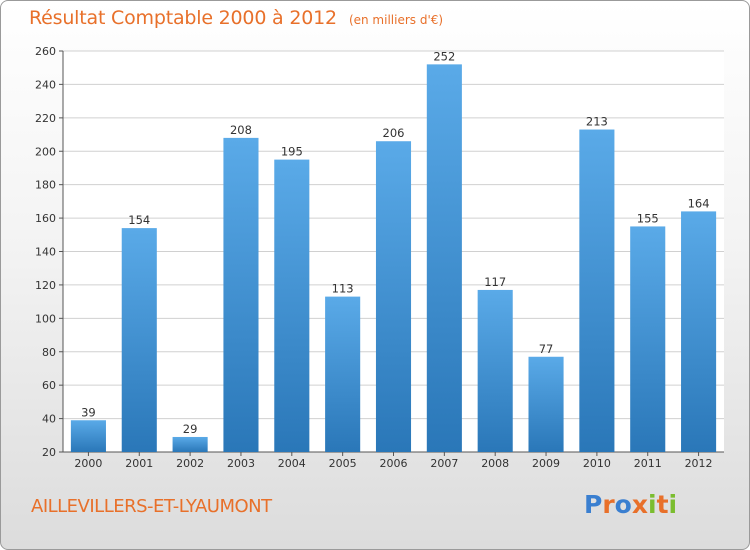 The width and height of the screenshot is (750, 550). Describe the element at coordinates (45, 285) in the screenshot. I see `y-tick-label: 120` at that location.